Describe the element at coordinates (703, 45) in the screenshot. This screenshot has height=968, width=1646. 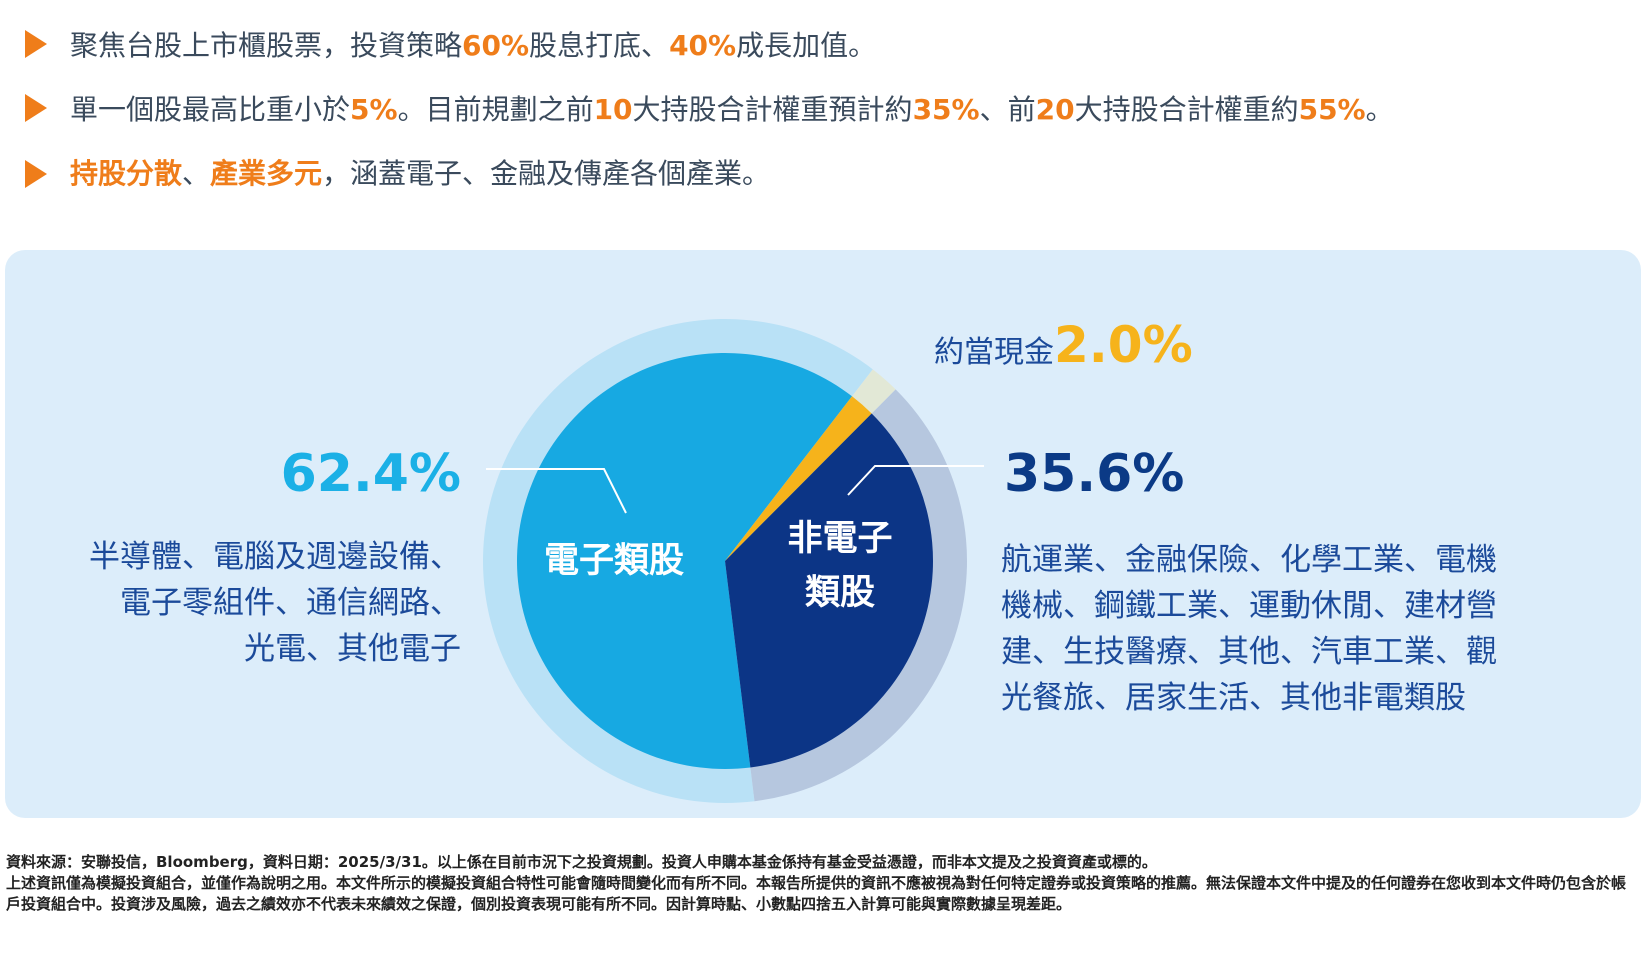
I see `text-run: 40%` at that location.